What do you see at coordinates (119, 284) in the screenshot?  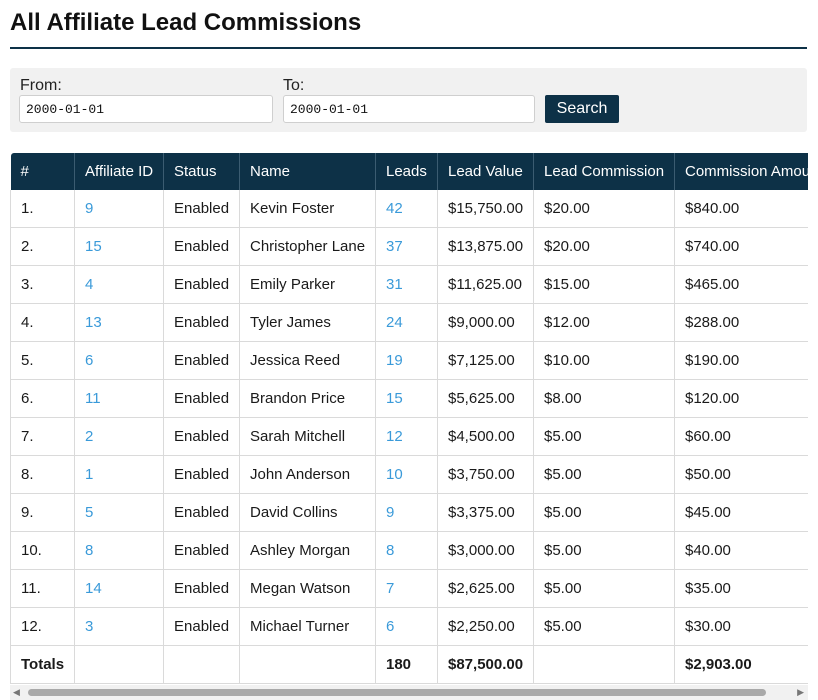 I see `affiliate-id-link: 4` at bounding box center [119, 284].